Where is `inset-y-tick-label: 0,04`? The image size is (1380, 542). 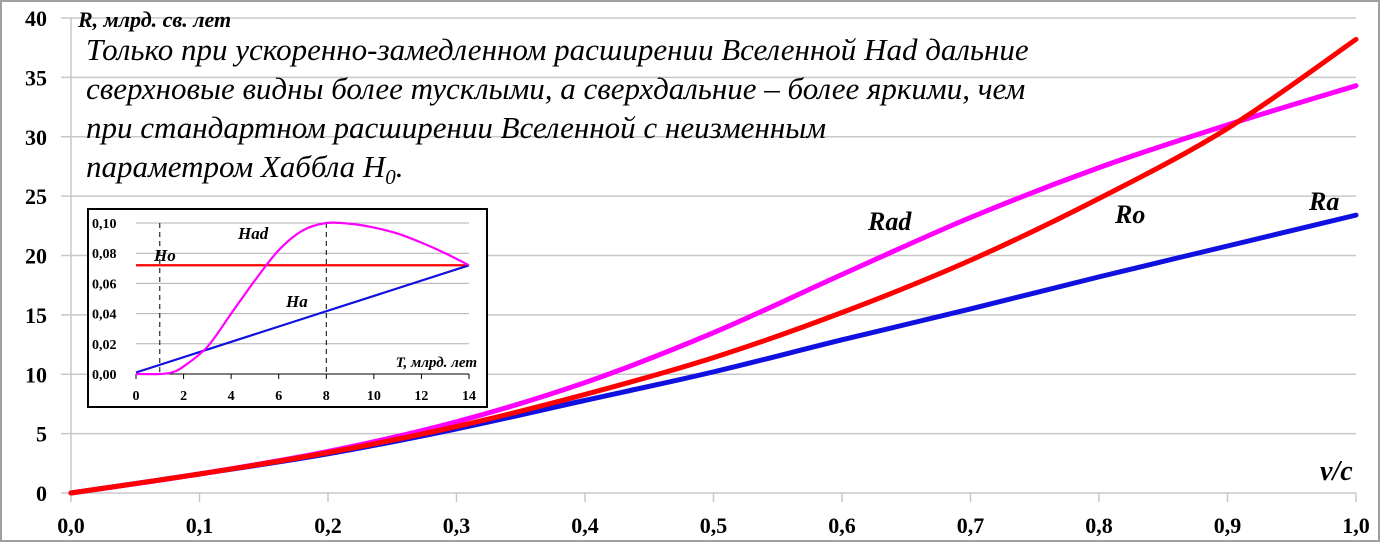
inset-y-tick-label: 0,04 is located at coordinates (104, 315).